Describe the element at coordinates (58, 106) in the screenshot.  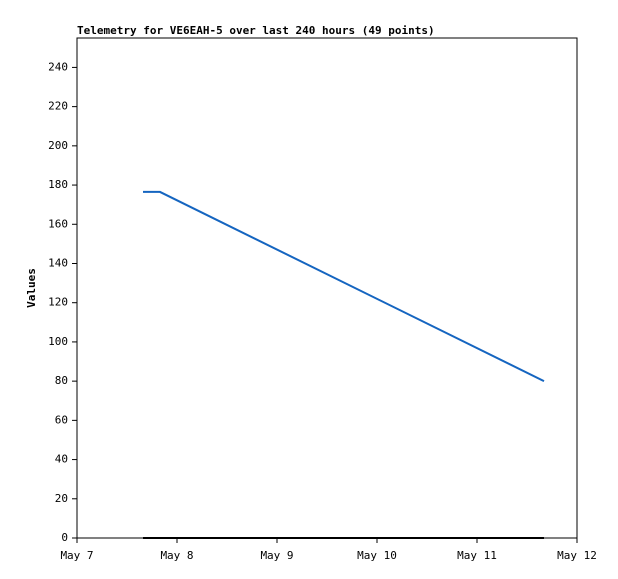
I see `y-tick-label: 220` at that location.